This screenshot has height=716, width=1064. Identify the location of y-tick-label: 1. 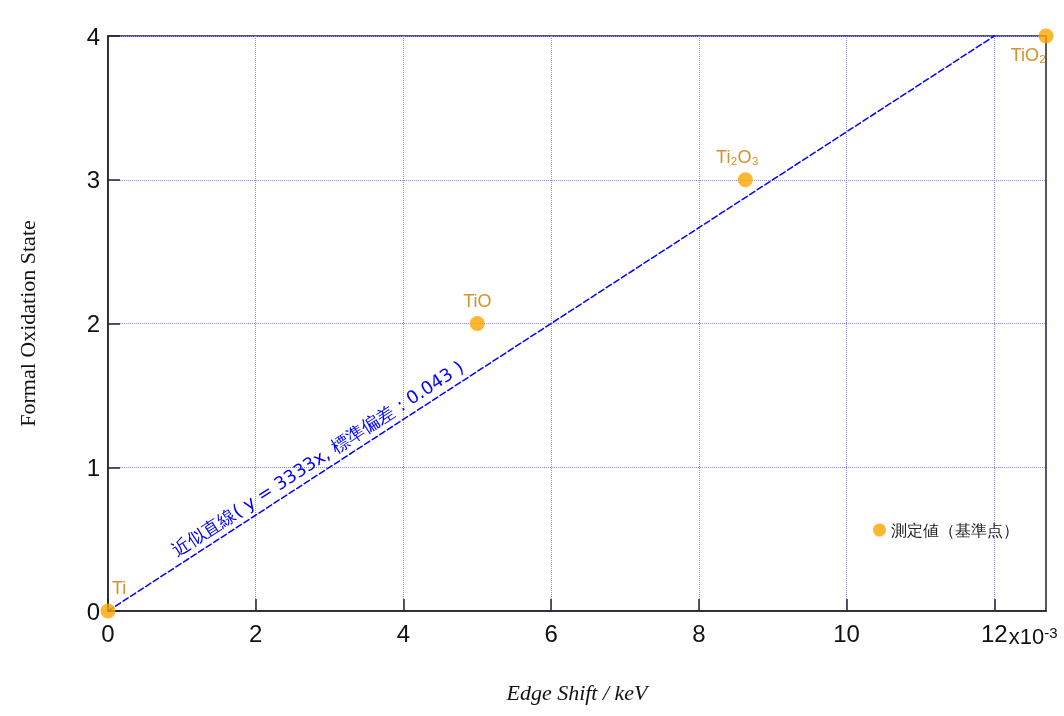
(93, 467).